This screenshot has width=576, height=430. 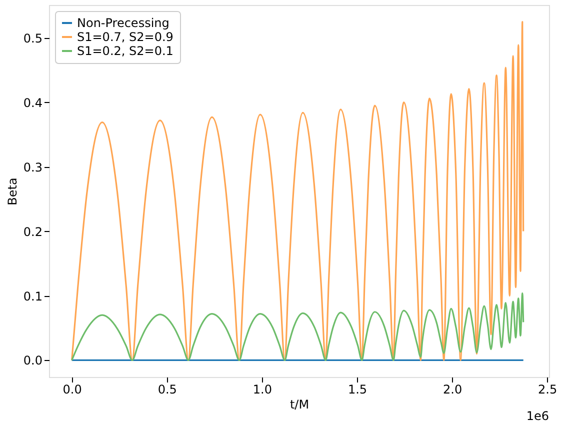 What do you see at coordinates (167, 389) in the screenshot?
I see `x-tick-label: 0.5` at bounding box center [167, 389].